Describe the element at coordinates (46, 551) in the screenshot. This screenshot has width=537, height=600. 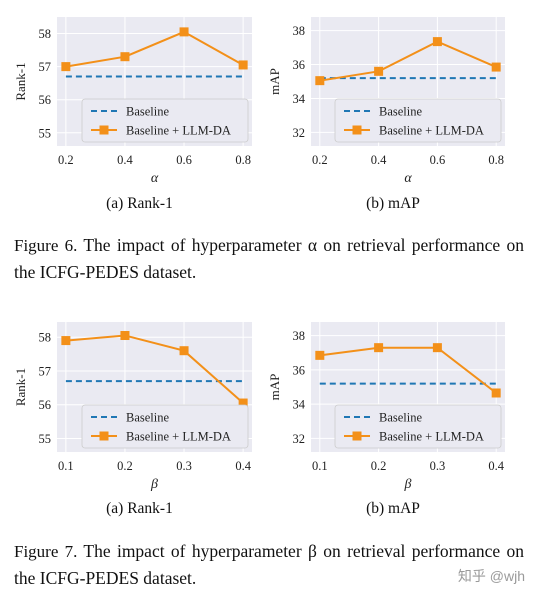
I see `figure-7-caption-label: Figure 7.` at that location.